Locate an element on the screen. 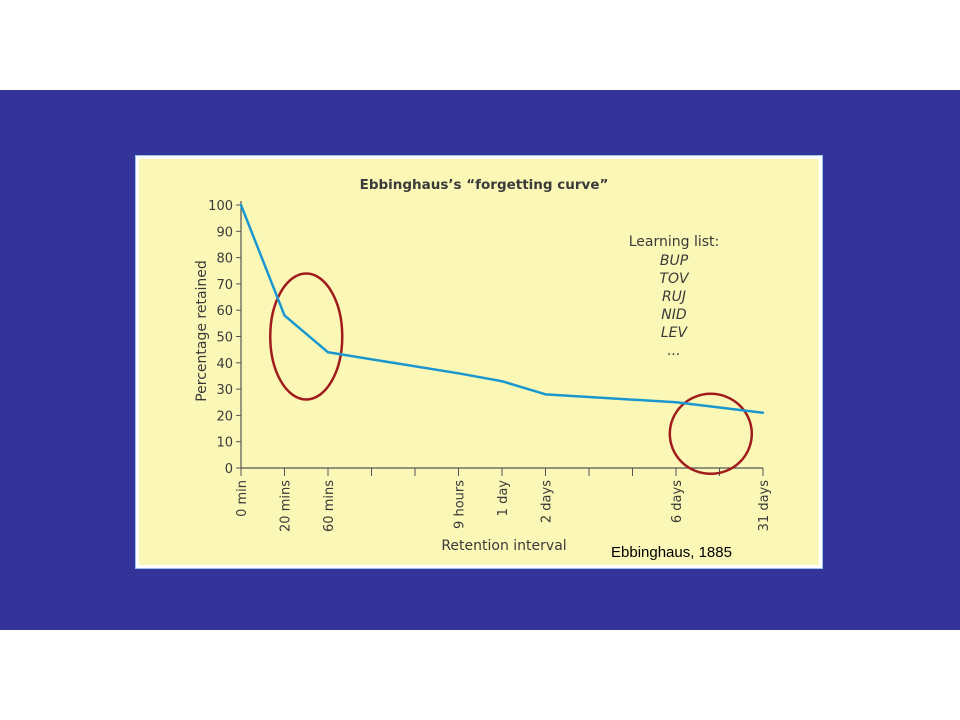  chart-title: Ebbinghaus’s “forgetting curve” is located at coordinates (484, 185).